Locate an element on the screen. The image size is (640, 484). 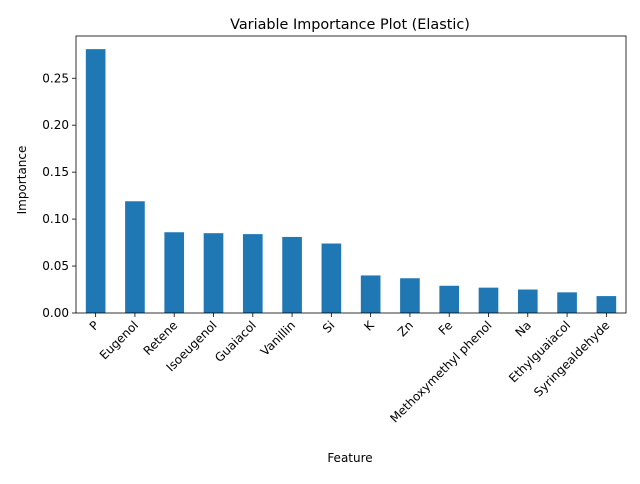
x-tick-label-8: Zn is located at coordinates (405, 328).